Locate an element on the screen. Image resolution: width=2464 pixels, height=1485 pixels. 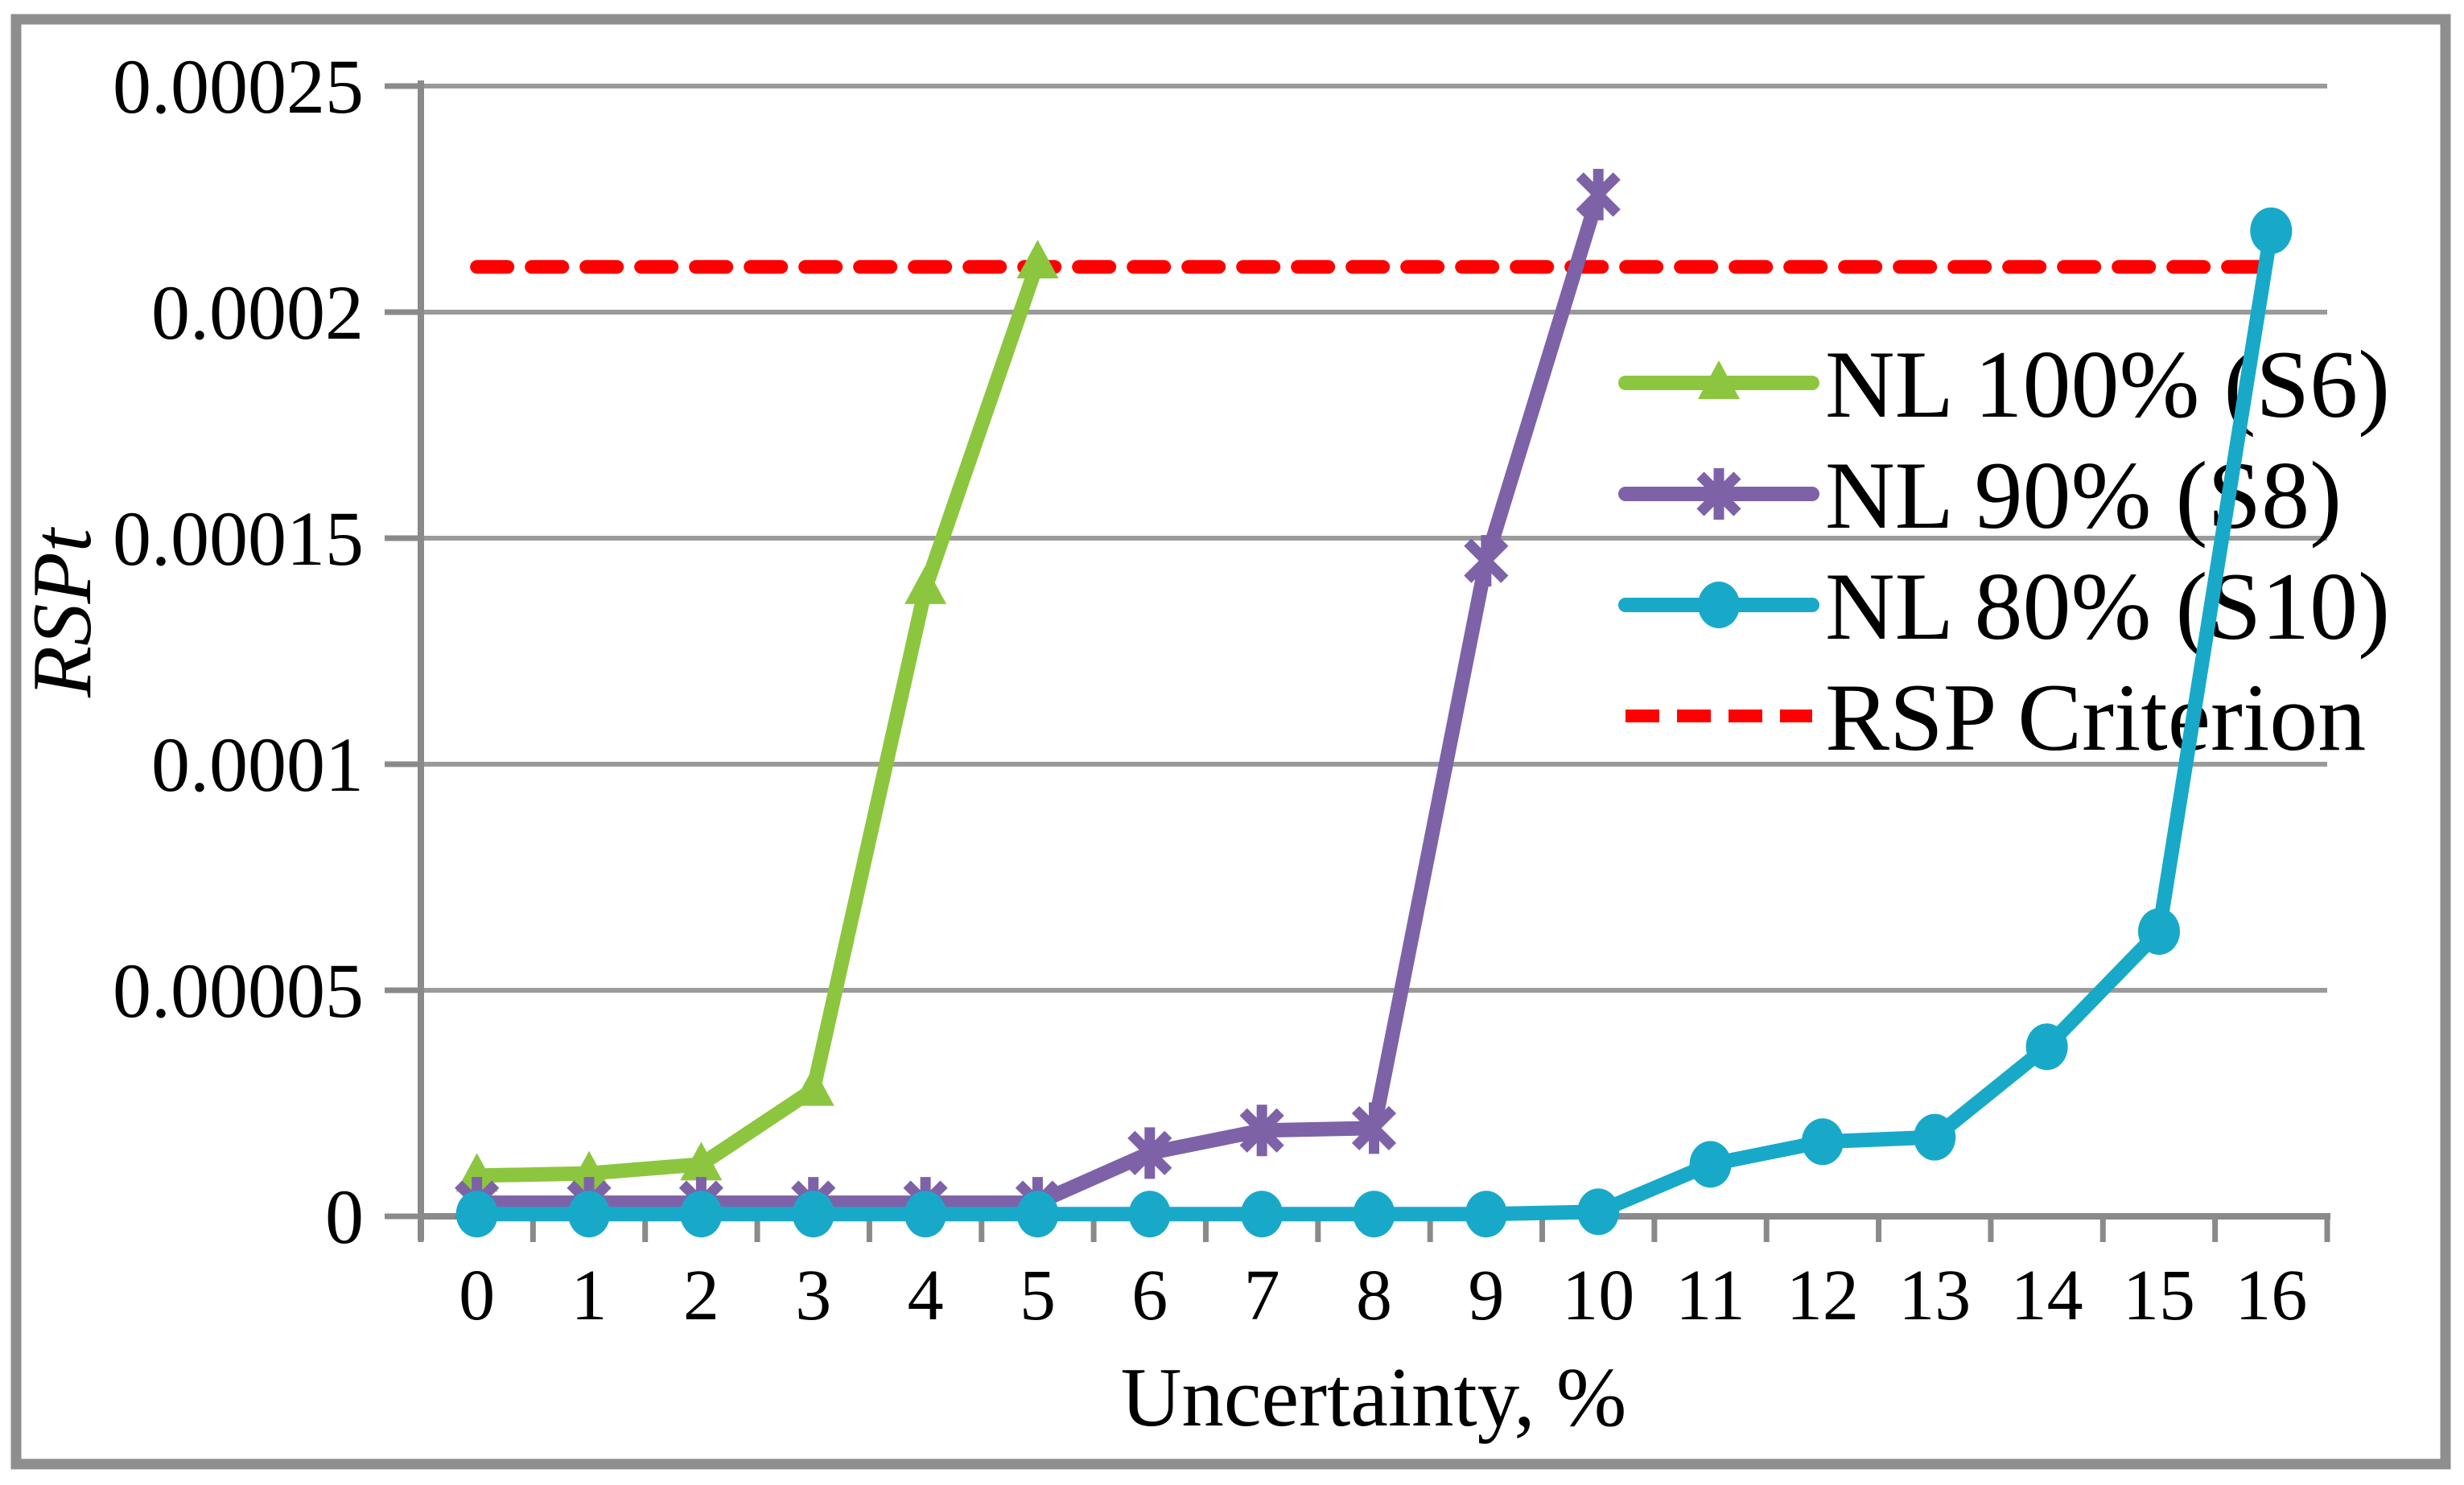
x-tick-label: 1 is located at coordinates (589, 1295).